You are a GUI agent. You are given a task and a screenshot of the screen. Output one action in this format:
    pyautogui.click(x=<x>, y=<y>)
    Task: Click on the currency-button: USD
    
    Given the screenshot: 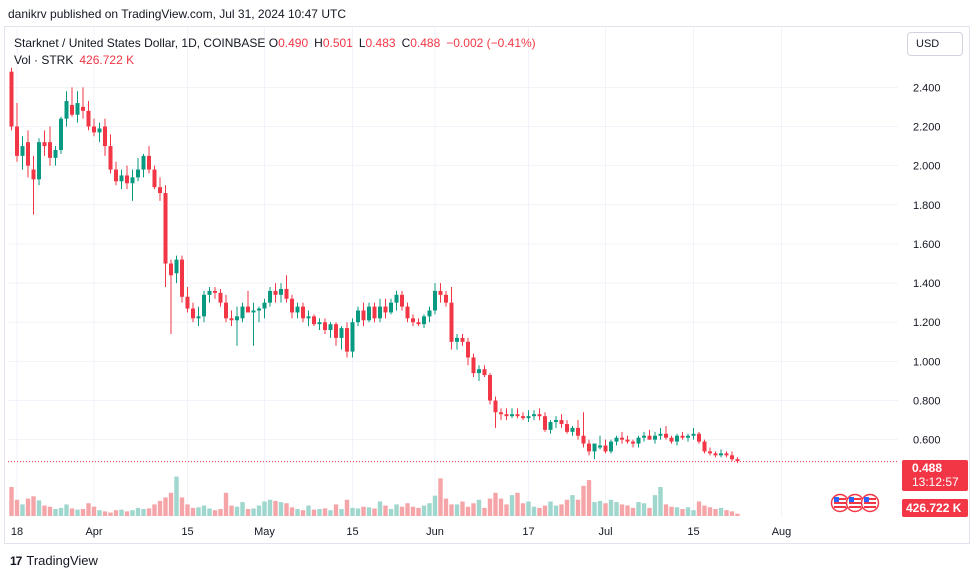 What is the action you would take?
    pyautogui.click(x=935, y=44)
    